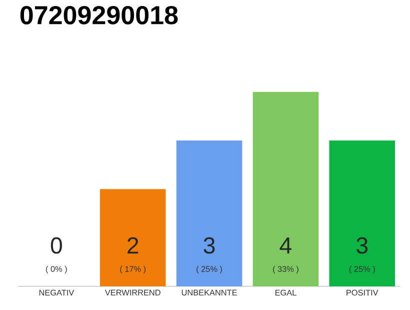 Image resolution: width=410 pixels, height=310 pixels. I want to click on annotation: ( 33% ), so click(285, 270).